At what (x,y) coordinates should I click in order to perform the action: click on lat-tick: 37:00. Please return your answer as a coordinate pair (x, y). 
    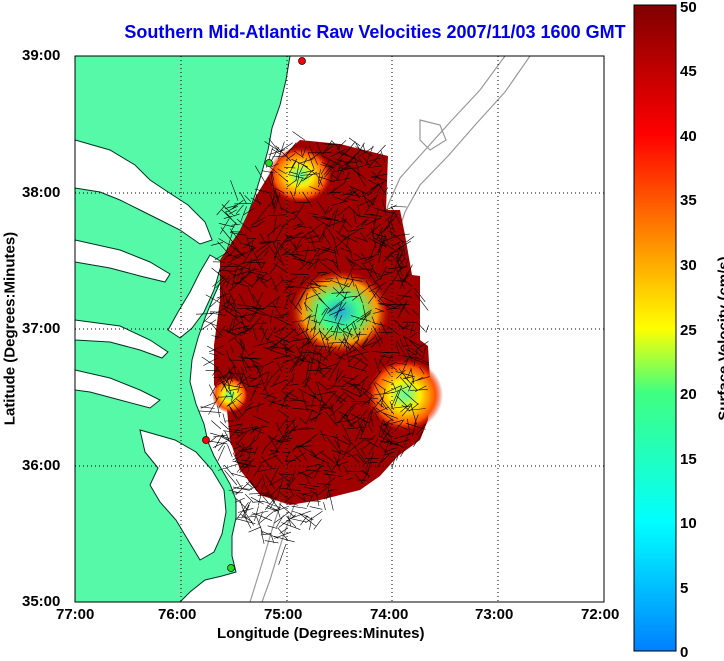
    Looking at the image, I should click on (41, 328).